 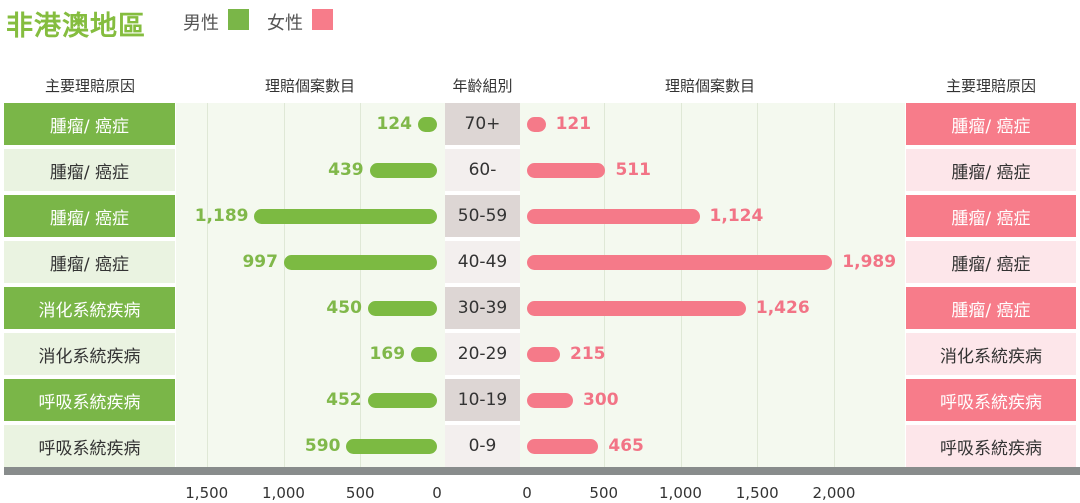 I want to click on age-group-label: 40-49, so click(x=482, y=262).